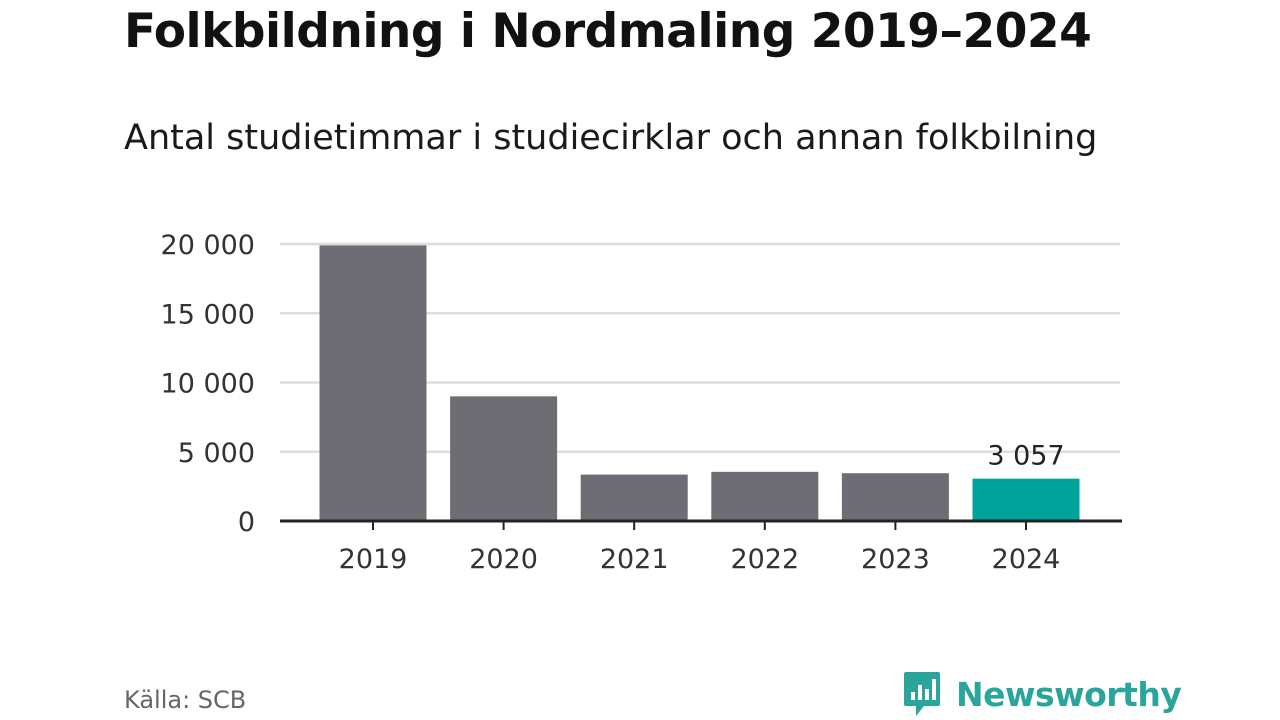  Describe the element at coordinates (634, 497) in the screenshot. I see `bar-2021` at that location.